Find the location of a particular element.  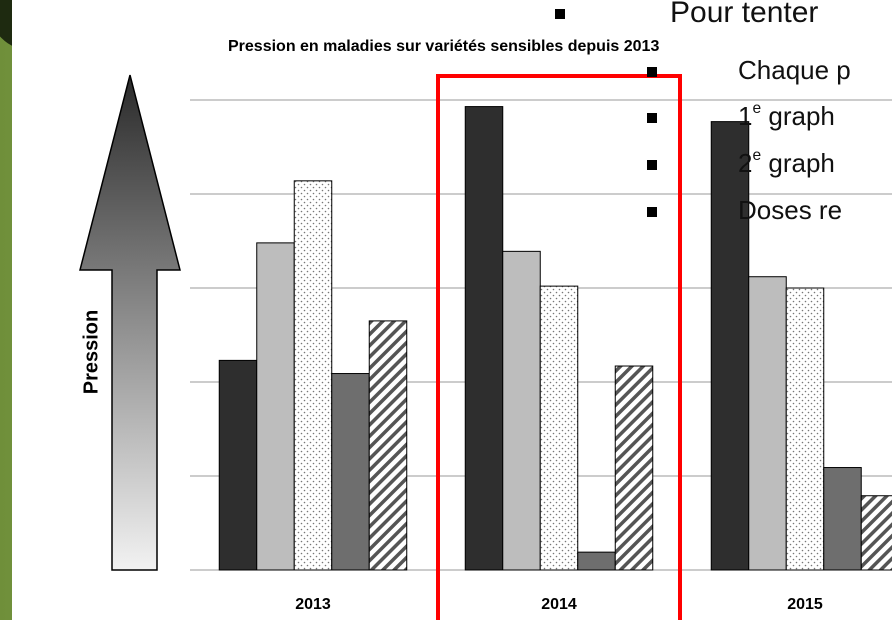

pressure-arrow is located at coordinates (130, 322).